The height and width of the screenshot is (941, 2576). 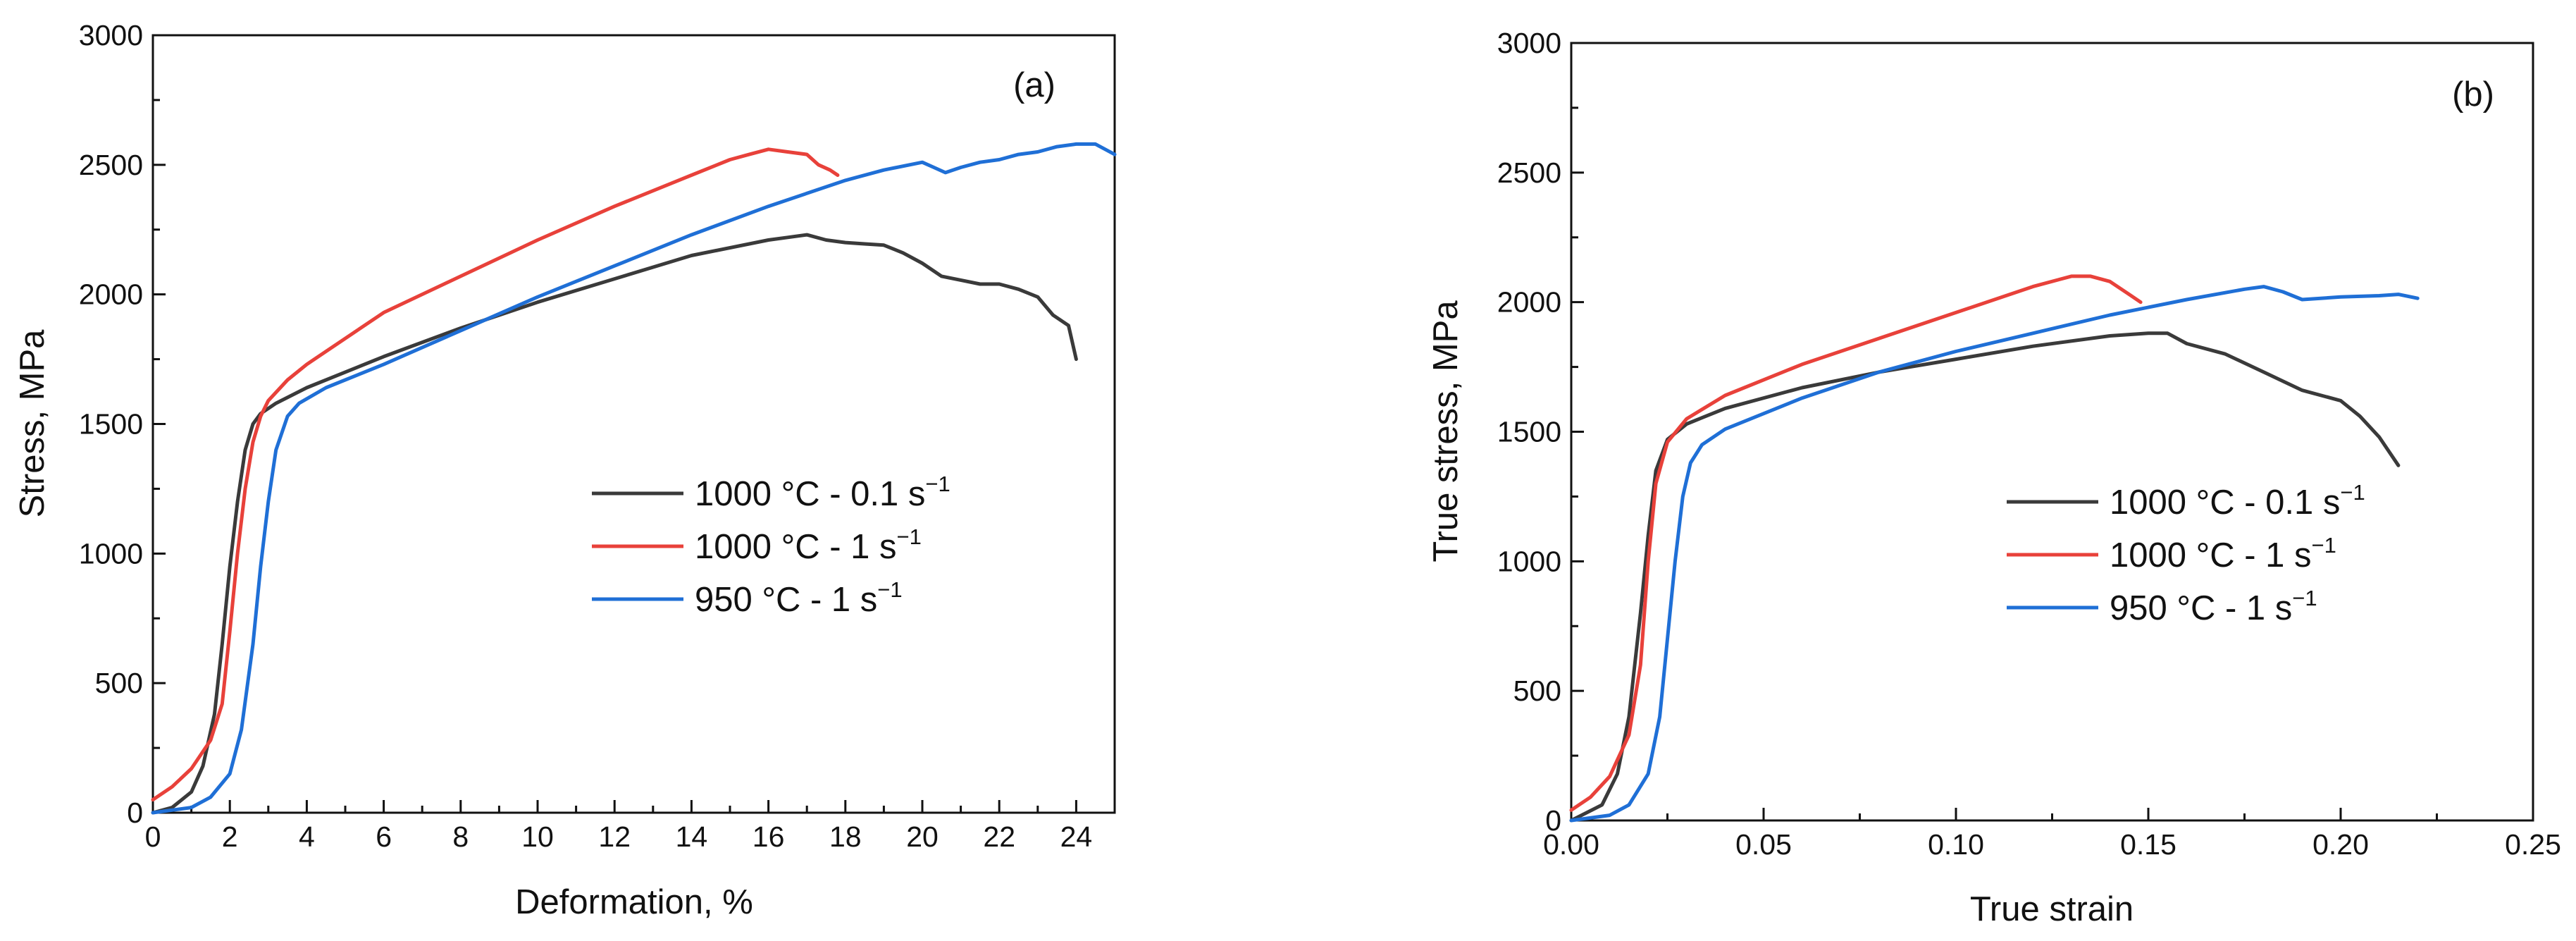 What do you see at coordinates (2533, 844) in the screenshot?
I see `x-tick-label: 0.25` at bounding box center [2533, 844].